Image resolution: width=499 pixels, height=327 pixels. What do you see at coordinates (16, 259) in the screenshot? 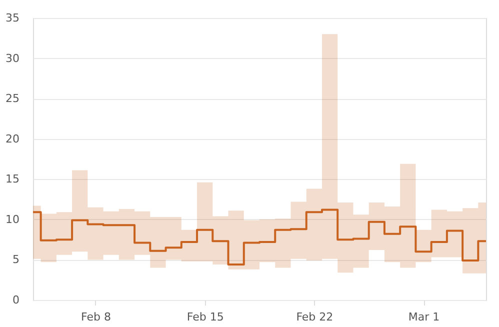
I see `y-tick-label: 5` at bounding box center [16, 259].